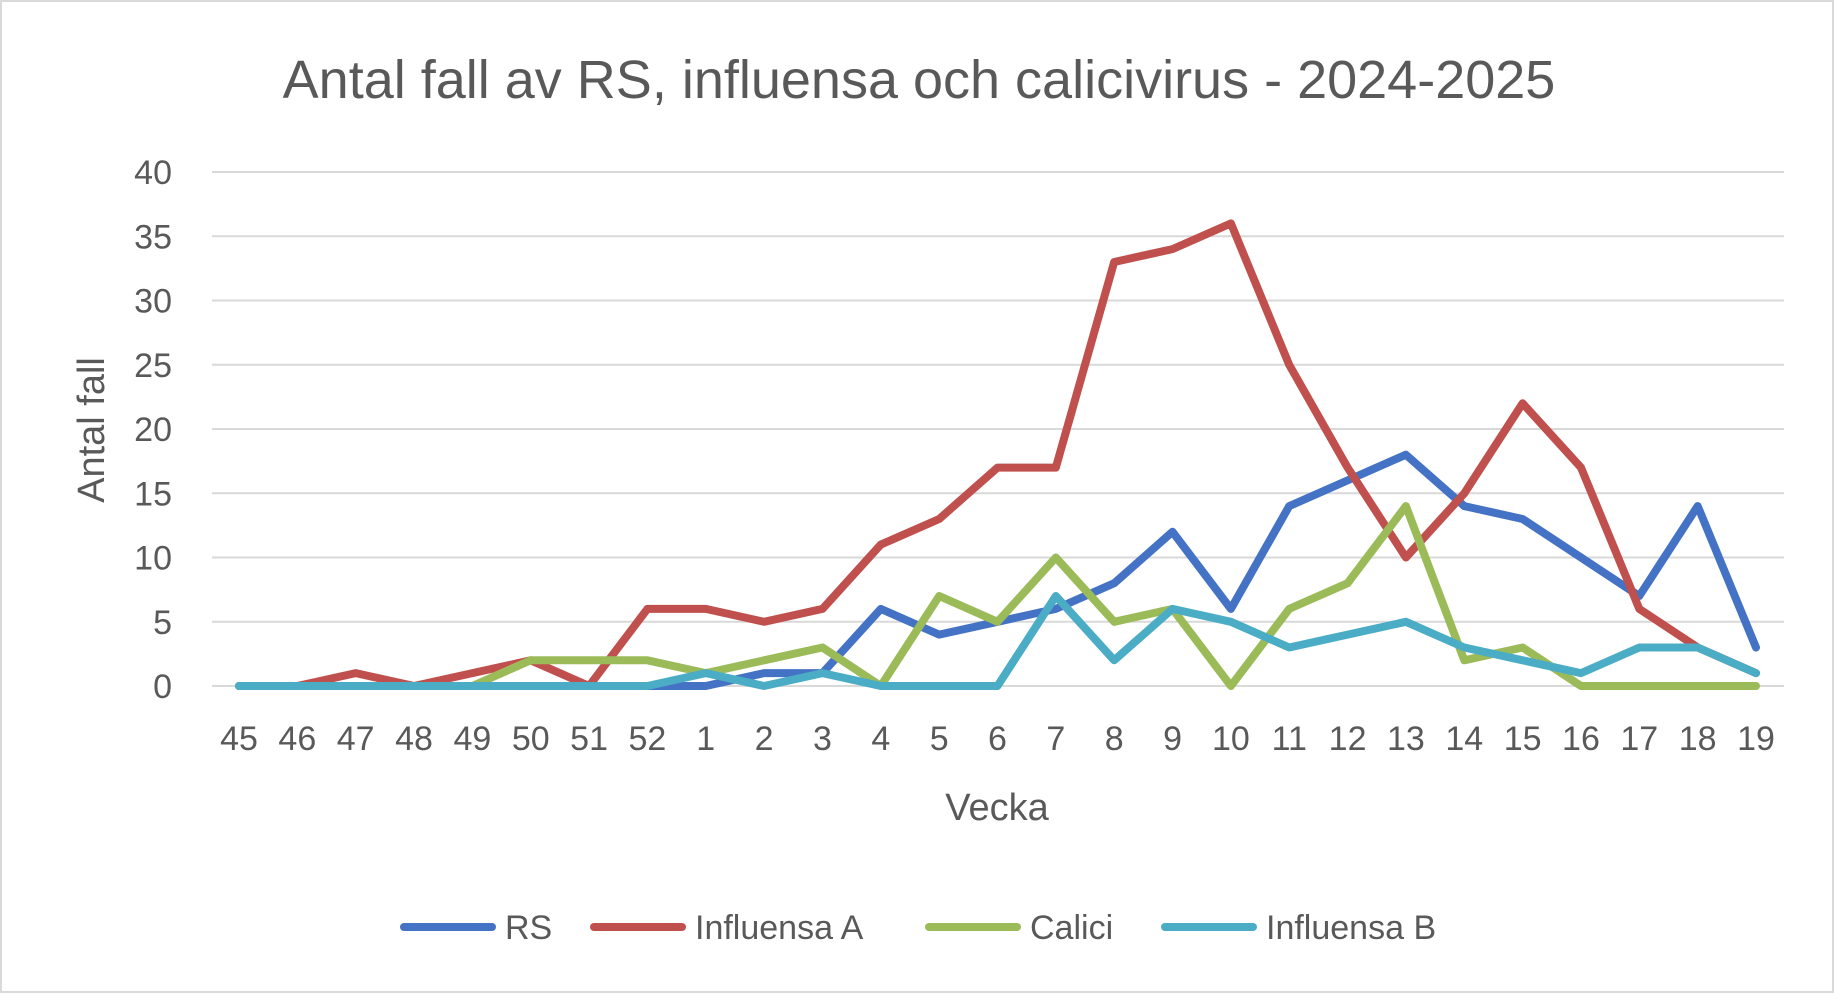 The height and width of the screenshot is (995, 1834). What do you see at coordinates (920, 928) in the screenshot?
I see `legend: RS Influensa A Calici Influensa B` at bounding box center [920, 928].